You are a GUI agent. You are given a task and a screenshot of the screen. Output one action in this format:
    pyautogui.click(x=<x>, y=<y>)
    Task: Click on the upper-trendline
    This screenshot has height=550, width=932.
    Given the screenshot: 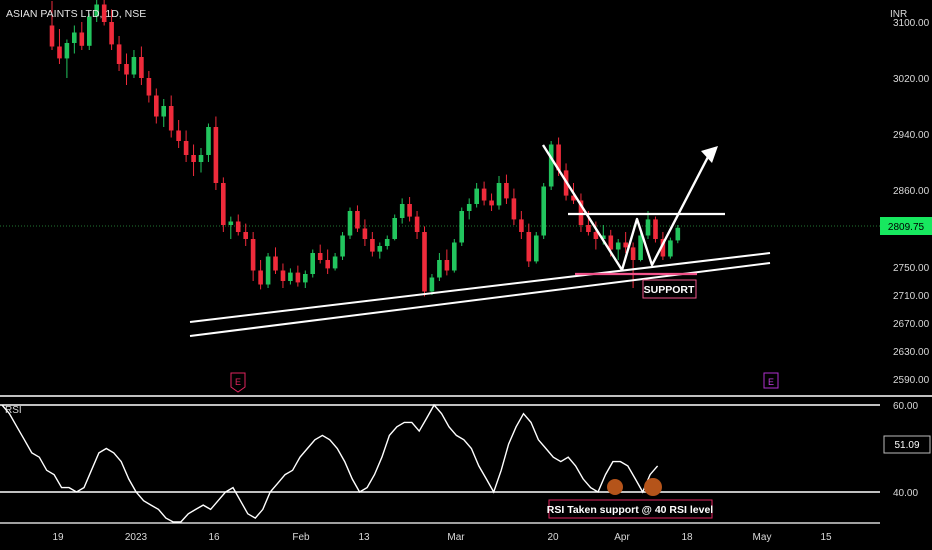 What is the action you would take?
    pyautogui.click(x=480, y=287)
    